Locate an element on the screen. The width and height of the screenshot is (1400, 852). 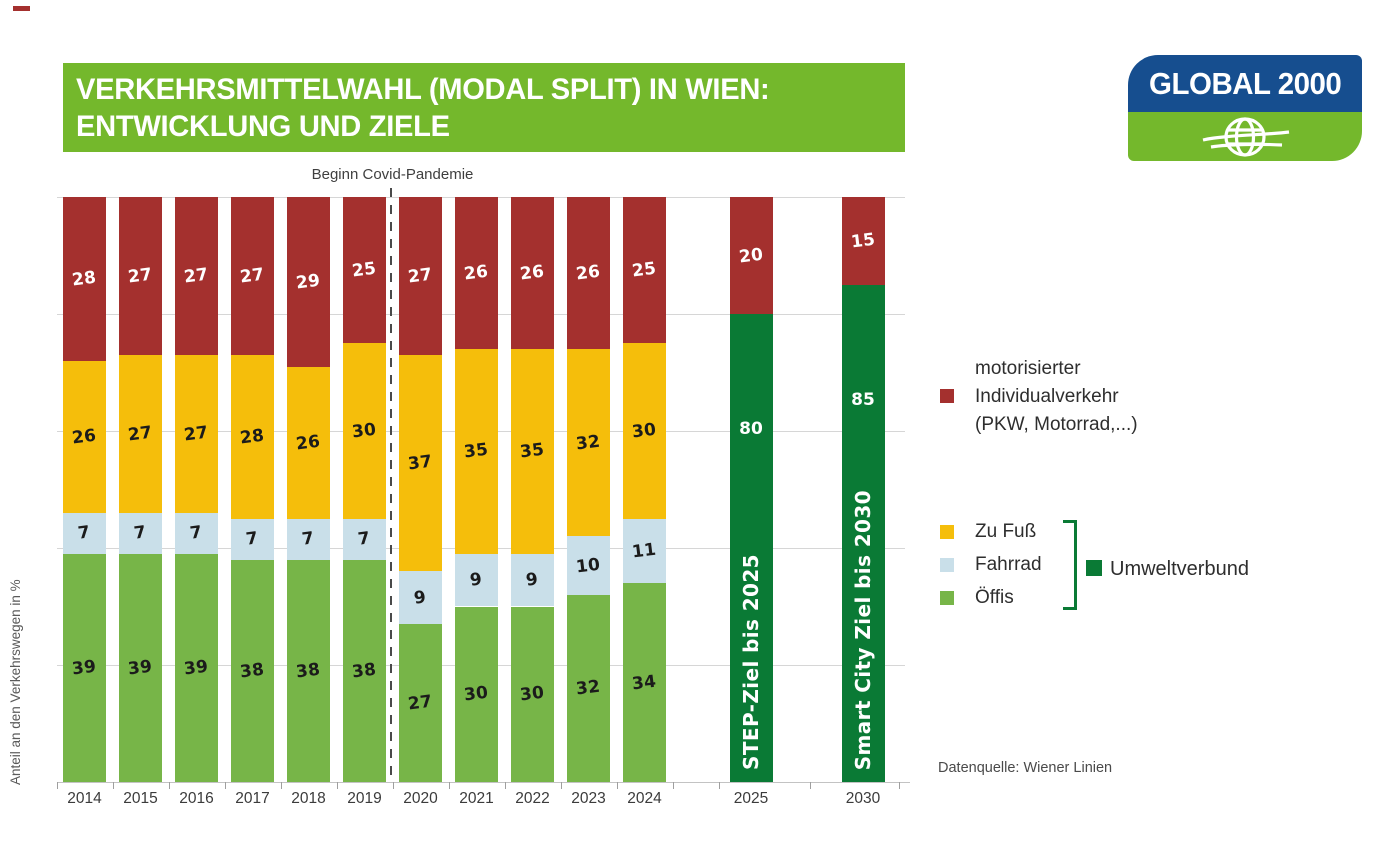
x-tick-label-2030: 2030 is located at coordinates (863, 798).